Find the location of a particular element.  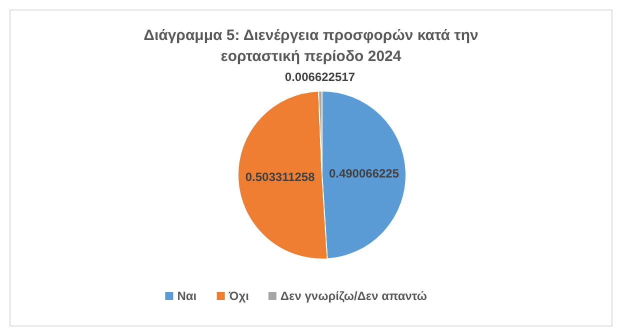

legend-label: Ναι is located at coordinates (187, 296).